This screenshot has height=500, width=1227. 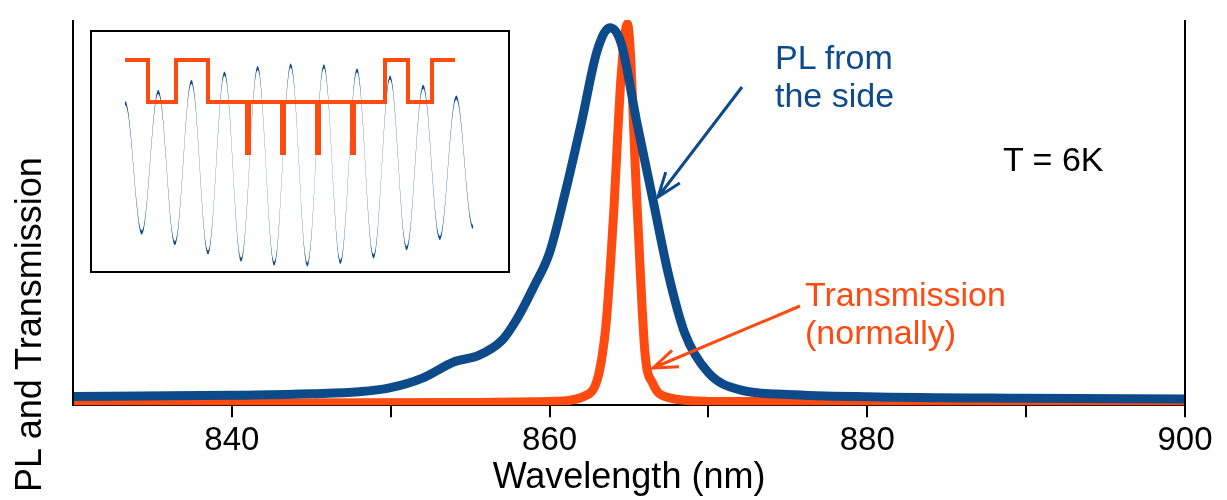 I want to click on text: PL from the side, so click(x=835, y=76).